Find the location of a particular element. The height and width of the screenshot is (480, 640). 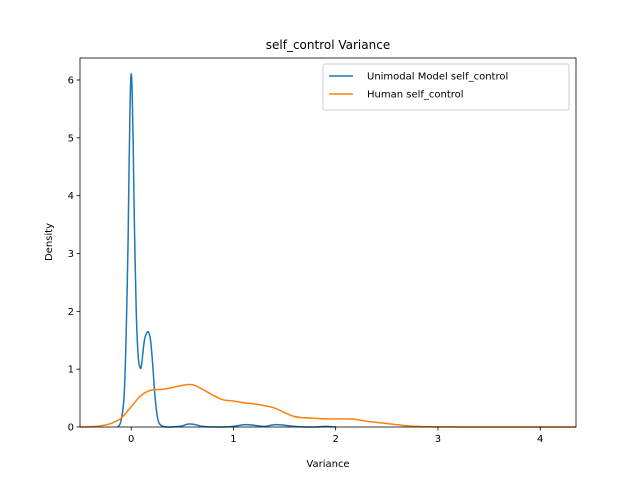

legend-box is located at coordinates (446, 87).